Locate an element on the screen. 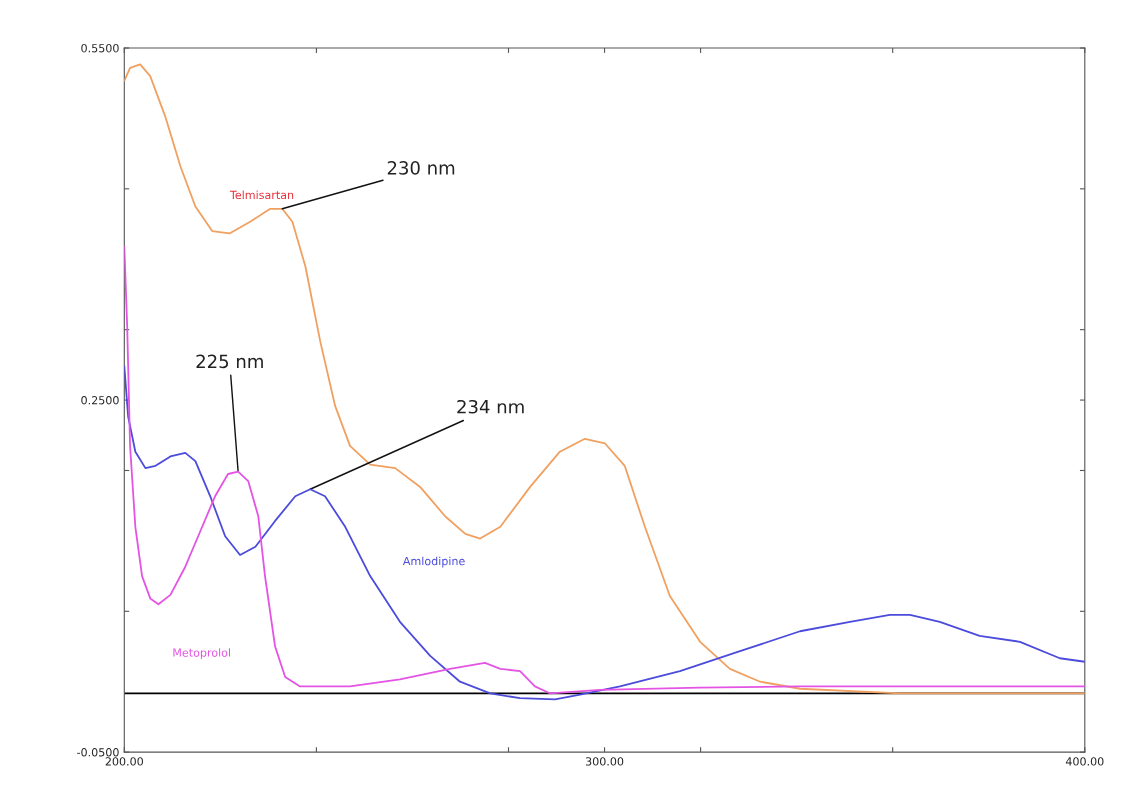 This screenshot has width=1130, height=807. y-tick-label: 0.2500 is located at coordinates (100, 400).